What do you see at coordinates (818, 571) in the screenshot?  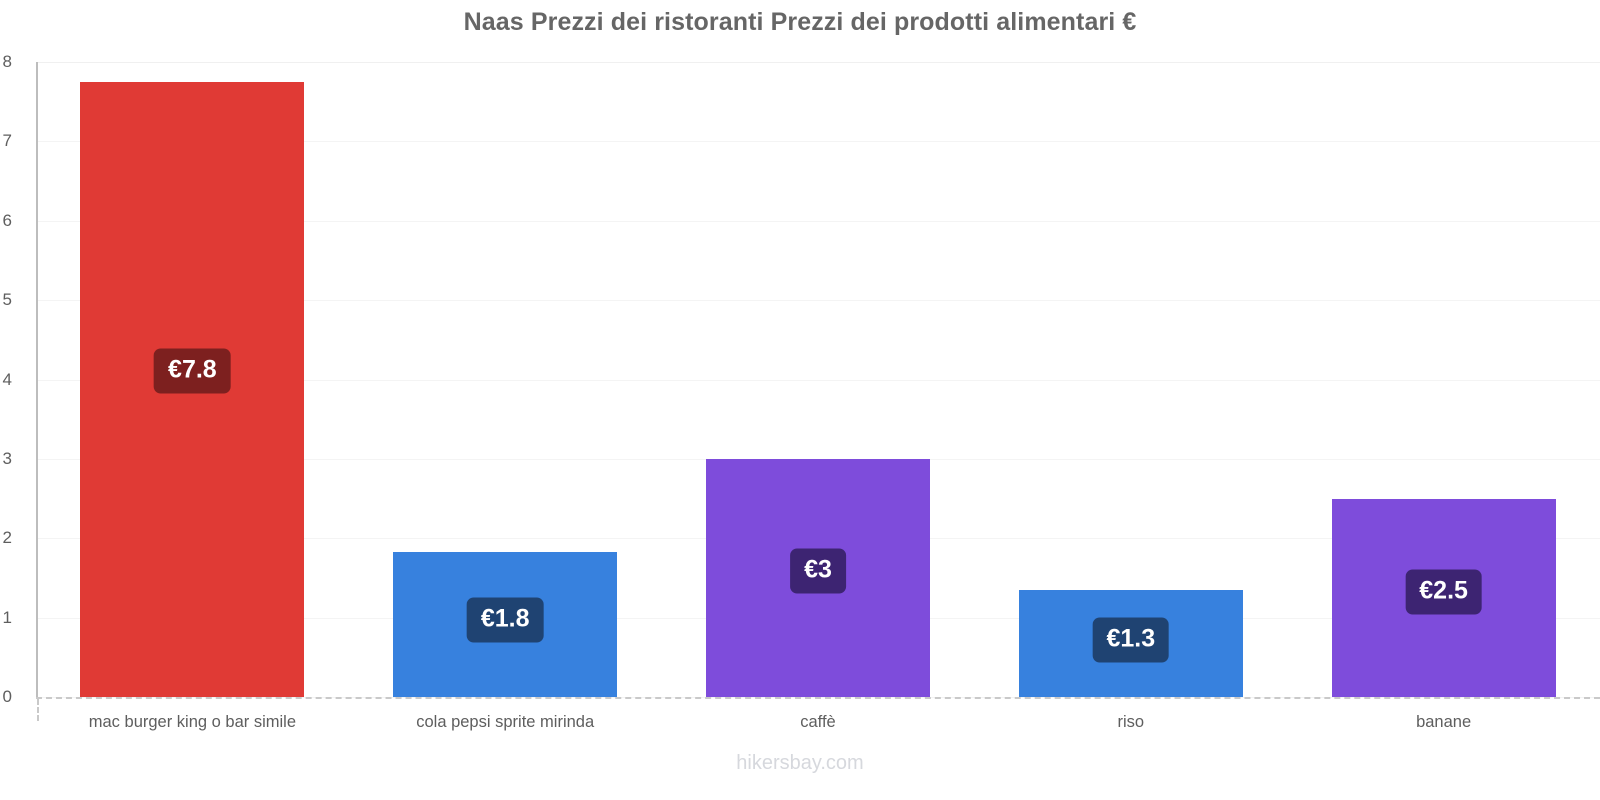 I see `bar-value-label: €3` at bounding box center [818, 571].